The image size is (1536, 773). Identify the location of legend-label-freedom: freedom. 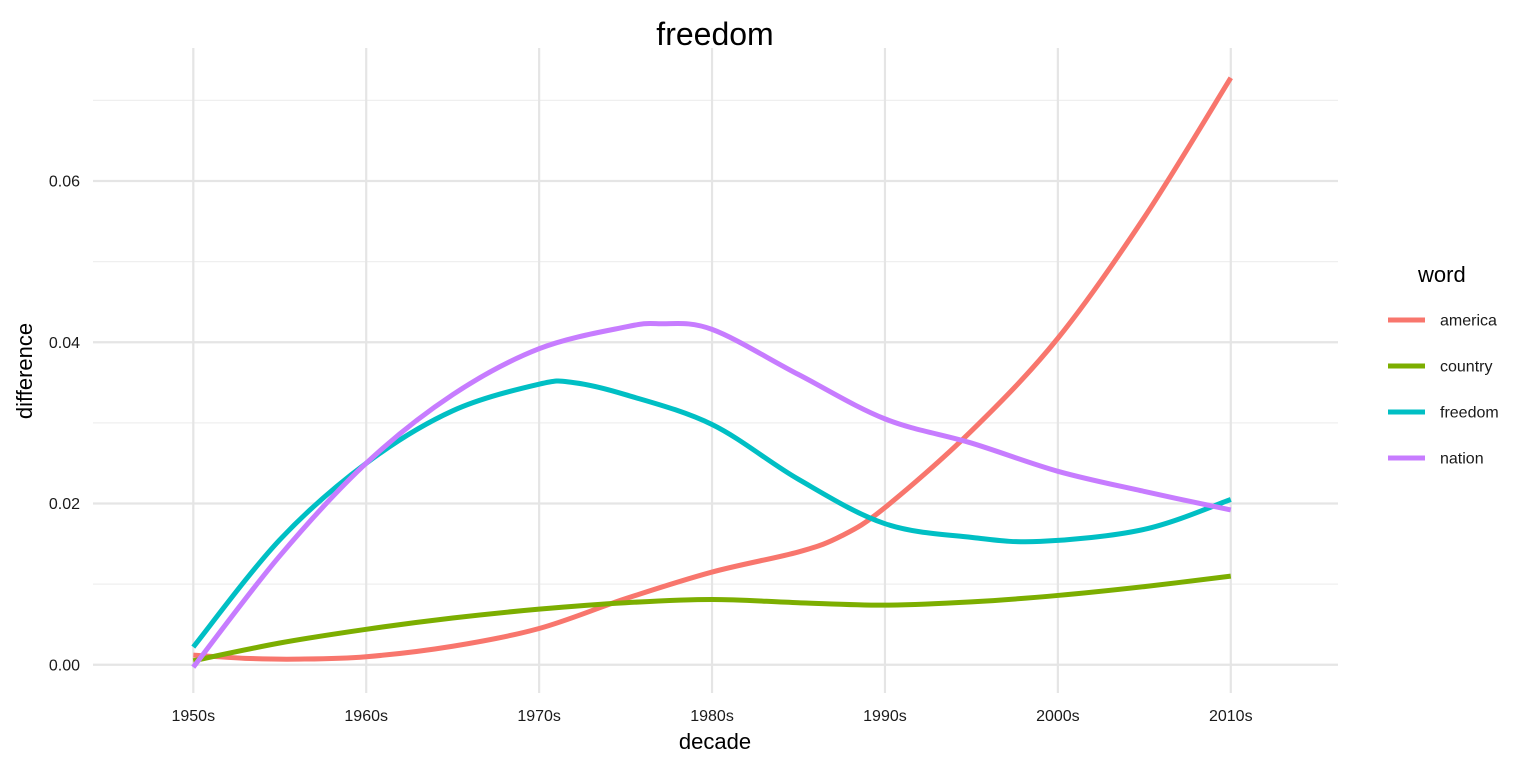
(1469, 413).